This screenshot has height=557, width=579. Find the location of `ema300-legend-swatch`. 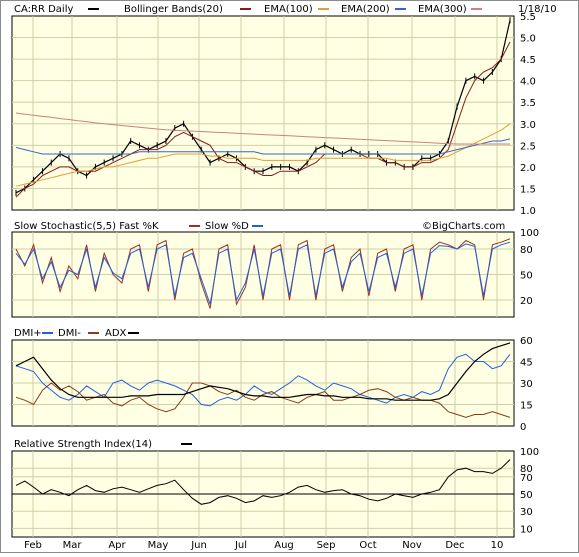

ema300-legend-swatch is located at coordinates (476, 9).